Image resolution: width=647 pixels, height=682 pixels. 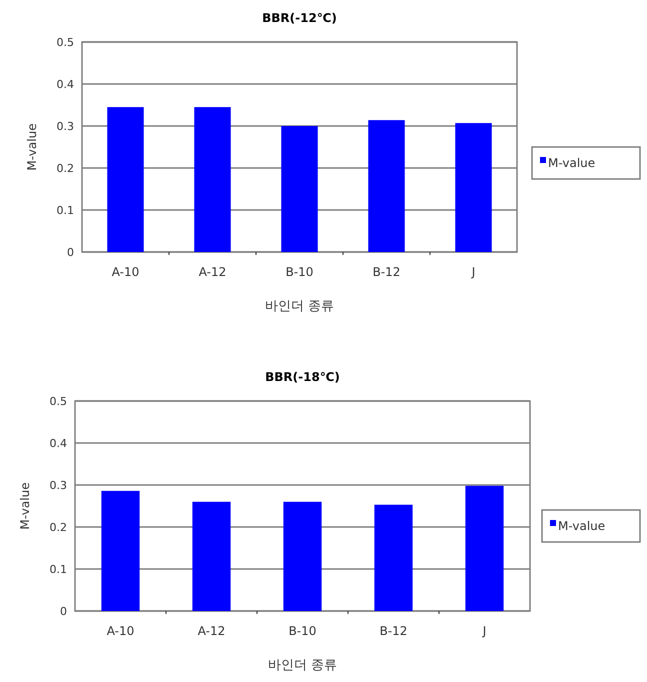 What do you see at coordinates (299, 18) in the screenshot?
I see `chart-title: BBR(-12℃)` at bounding box center [299, 18].